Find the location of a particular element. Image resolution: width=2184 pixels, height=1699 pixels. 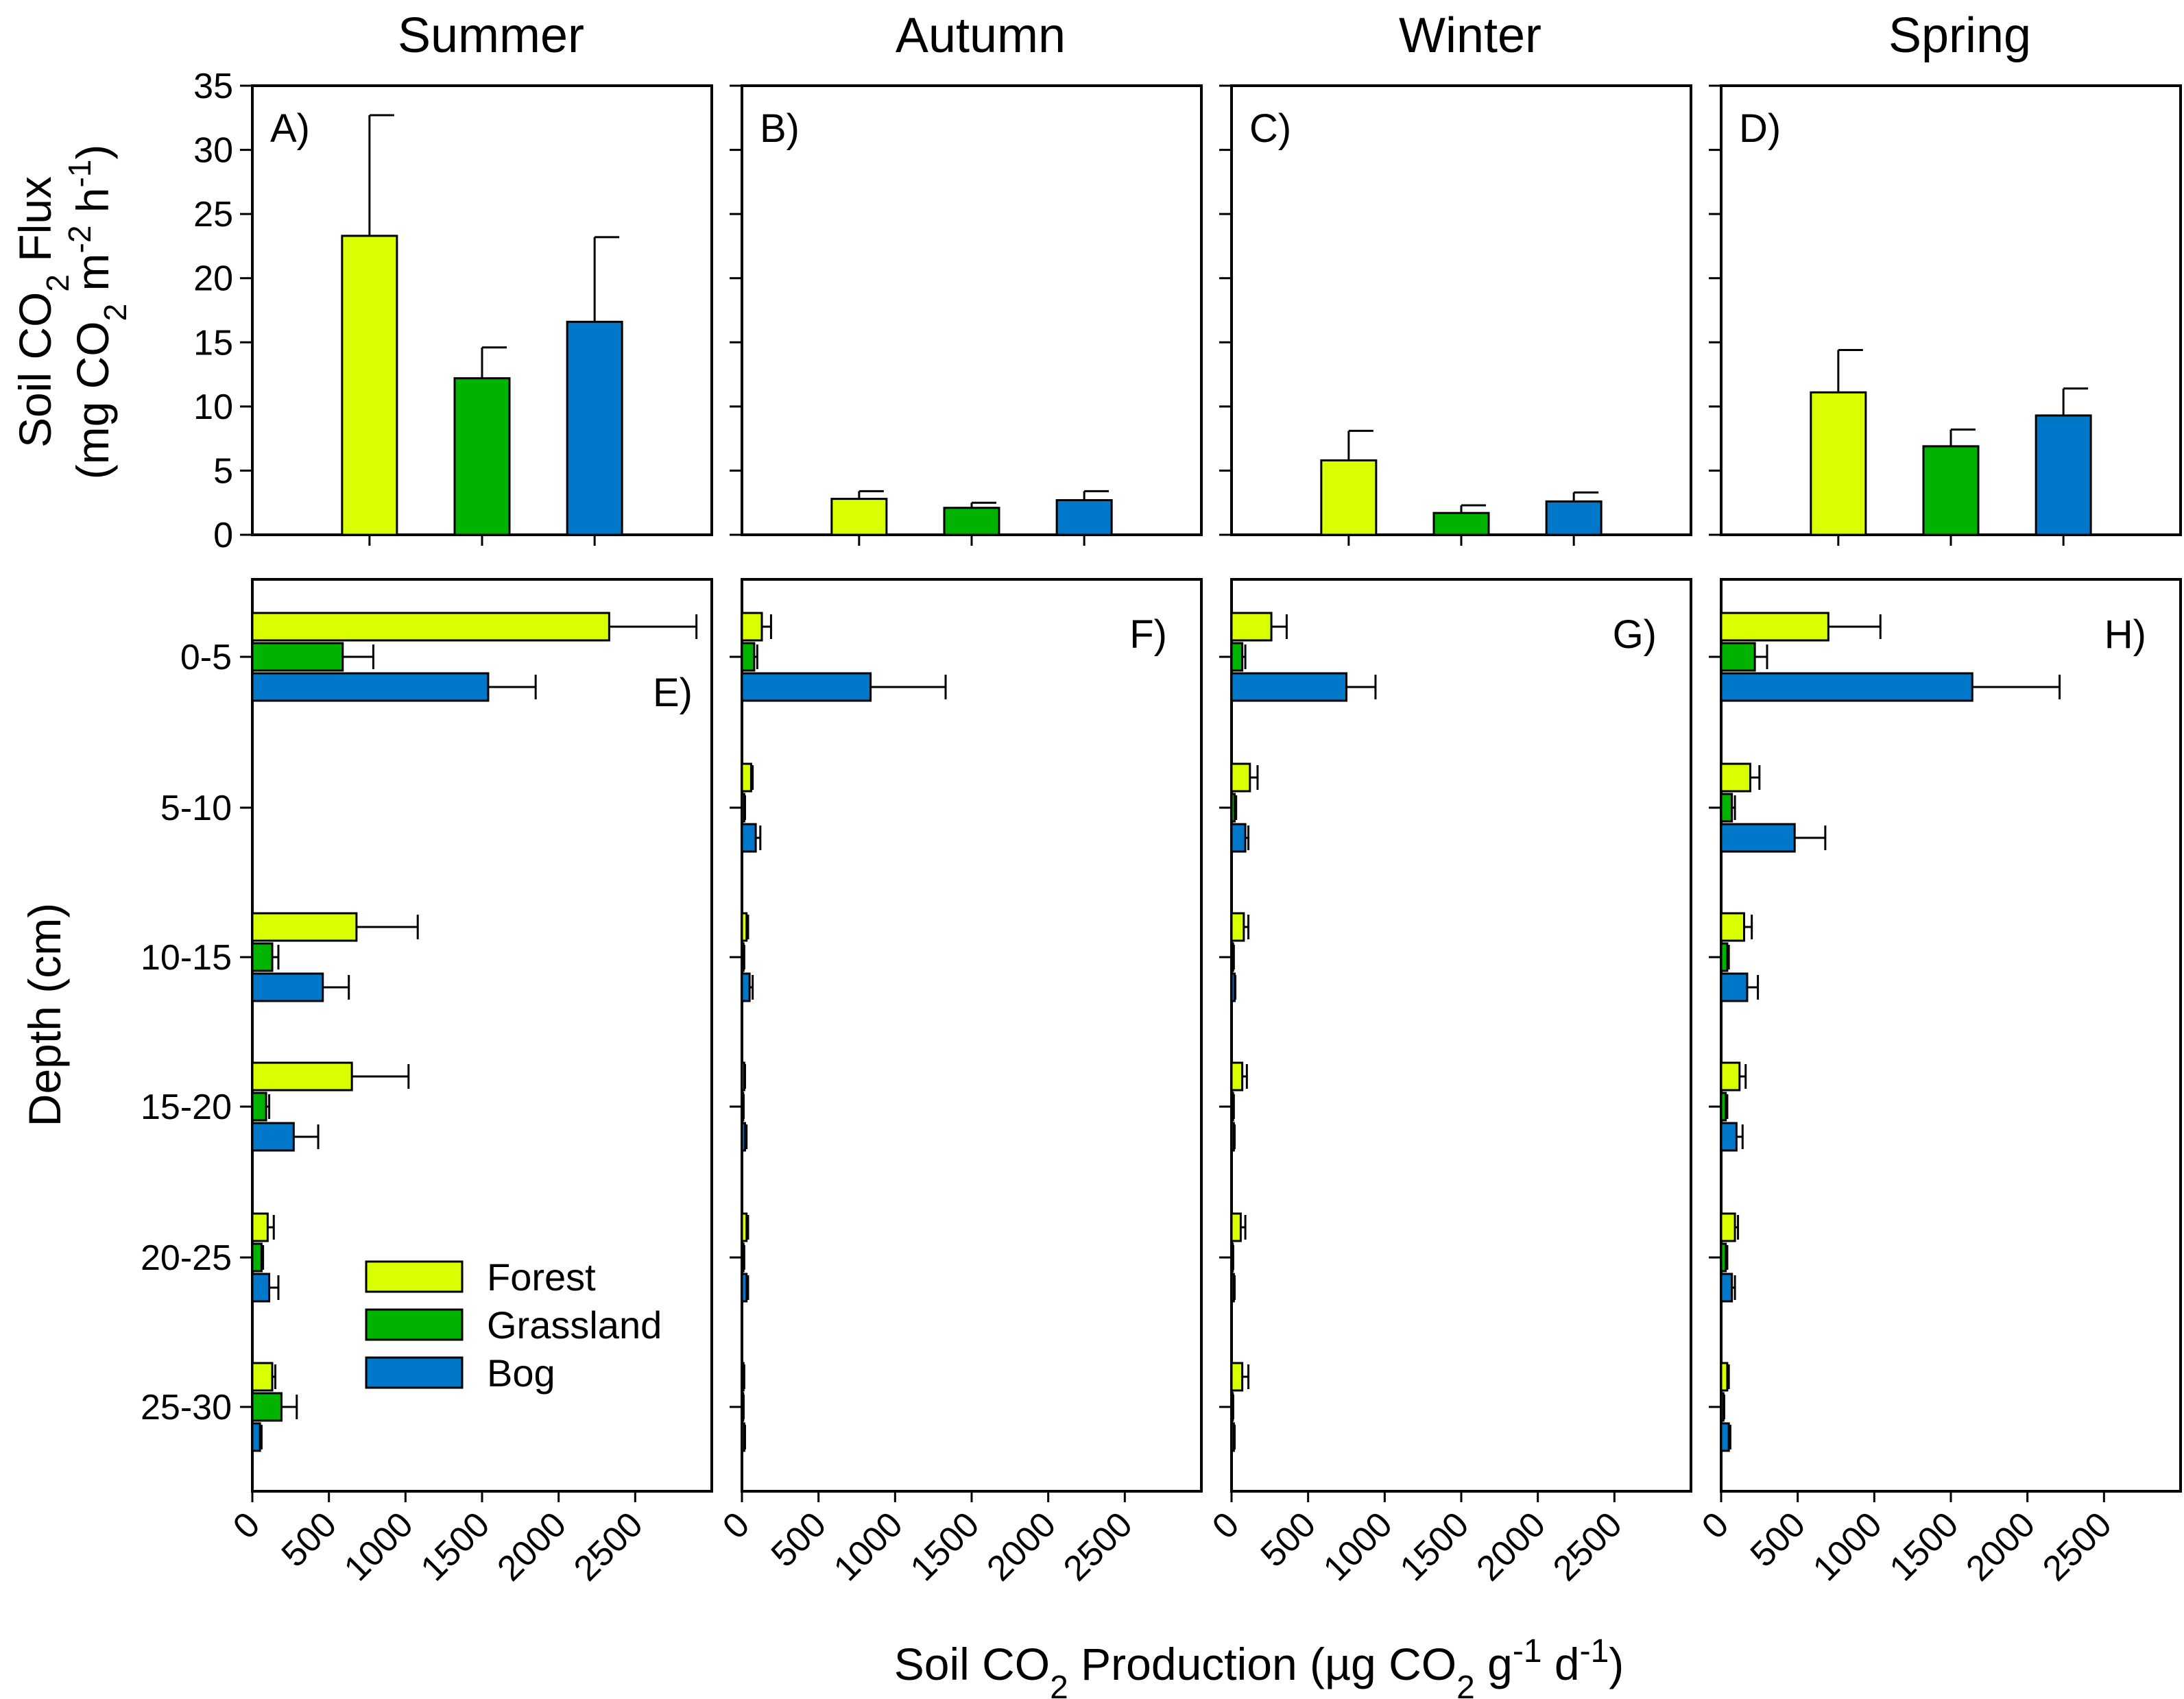

flux-y-tick-label: 20 is located at coordinates (213, 279).